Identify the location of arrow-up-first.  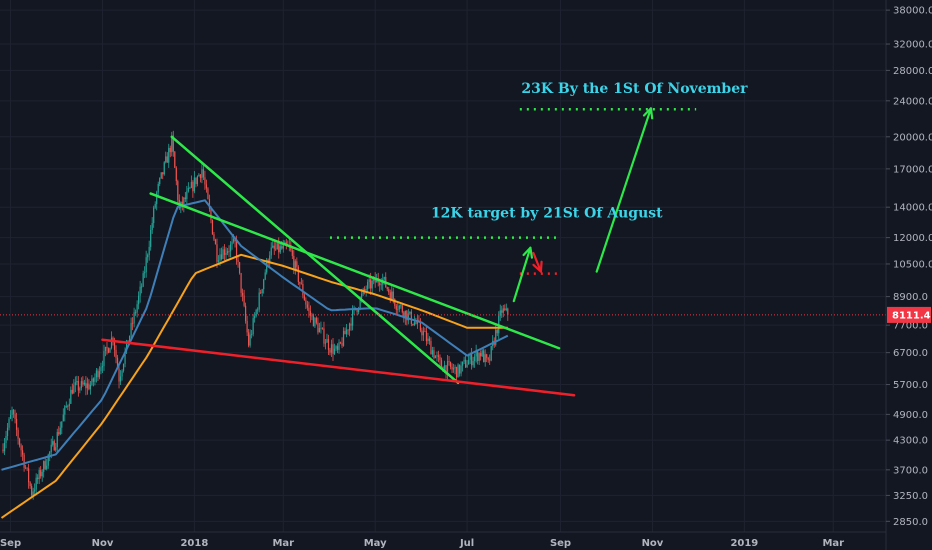
(522, 274).